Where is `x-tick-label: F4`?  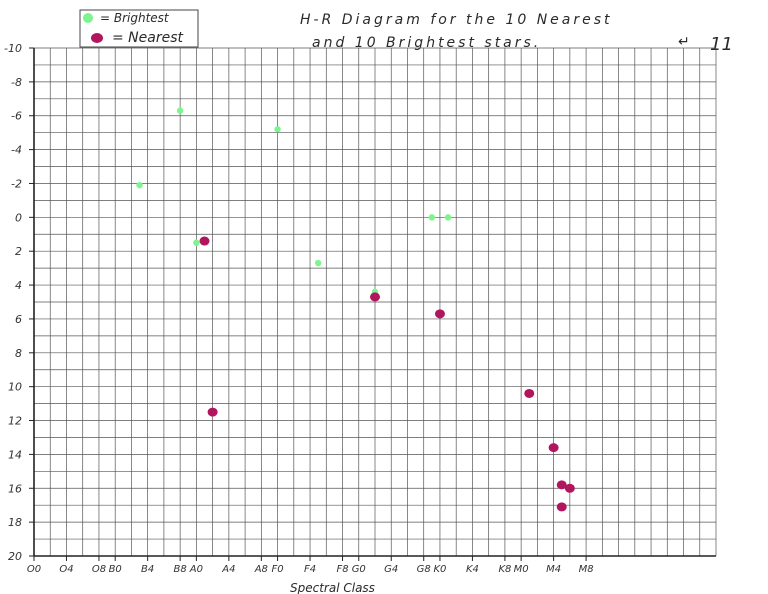 x-tick-label: F4 is located at coordinates (310, 569).